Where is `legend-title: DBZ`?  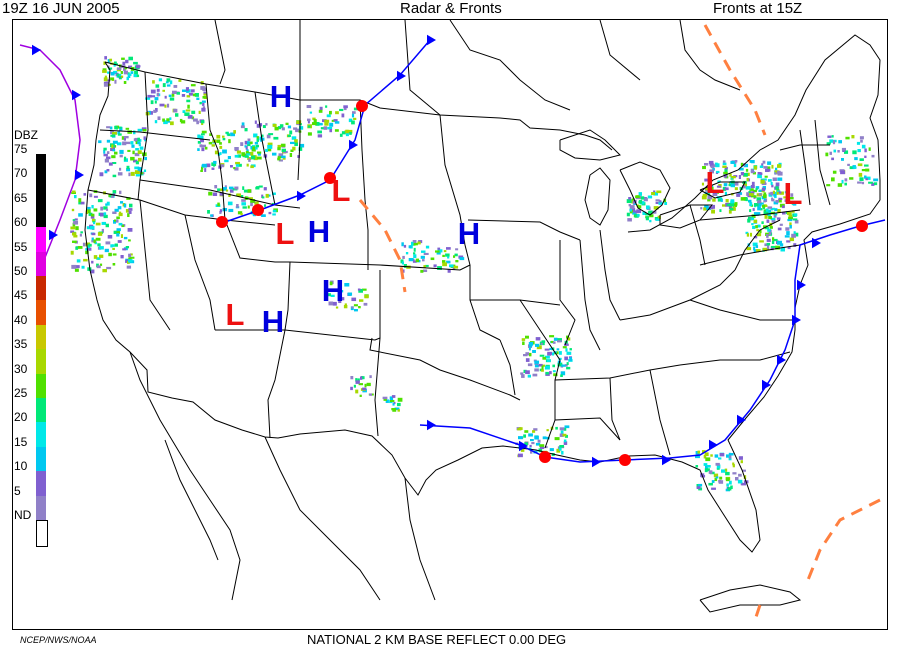 legend-title: DBZ is located at coordinates (26, 135).